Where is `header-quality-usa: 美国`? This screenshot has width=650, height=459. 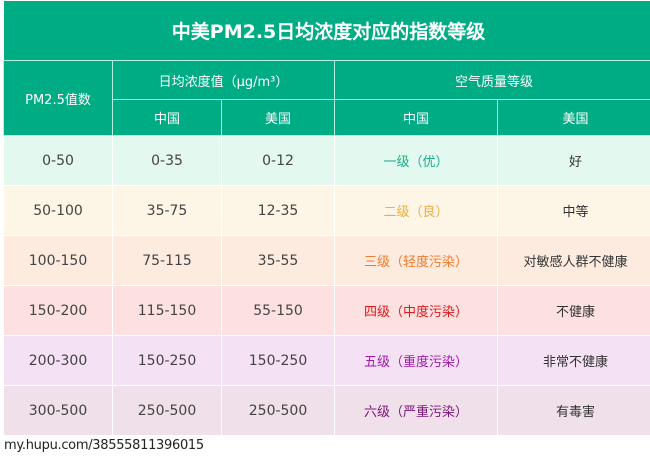 header-quality-usa: 美国 is located at coordinates (573, 117).